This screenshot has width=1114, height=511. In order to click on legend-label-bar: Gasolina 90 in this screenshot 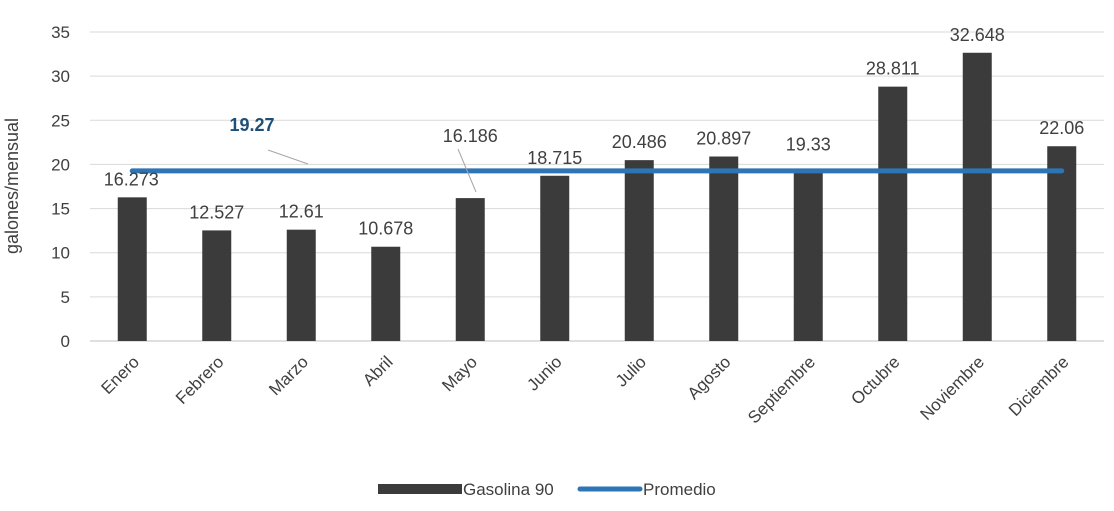, I will do `click(508, 489)`.